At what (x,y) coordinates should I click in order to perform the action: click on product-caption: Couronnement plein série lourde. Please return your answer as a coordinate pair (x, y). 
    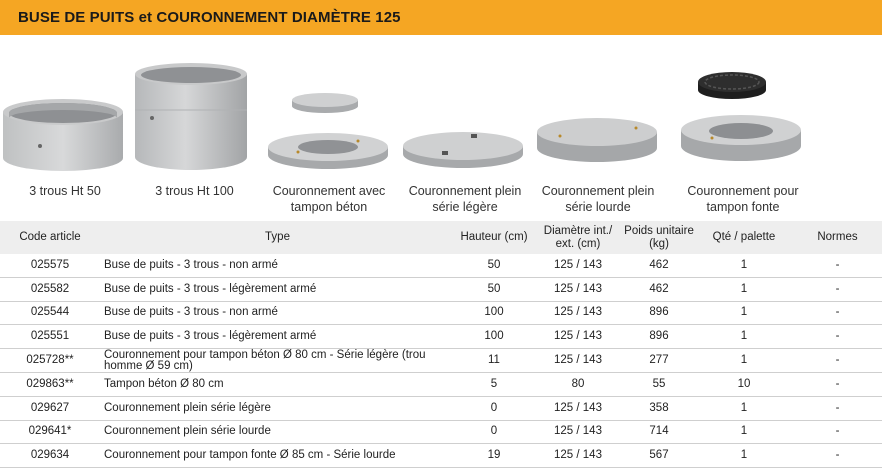
    Looking at the image, I should click on (598, 199).